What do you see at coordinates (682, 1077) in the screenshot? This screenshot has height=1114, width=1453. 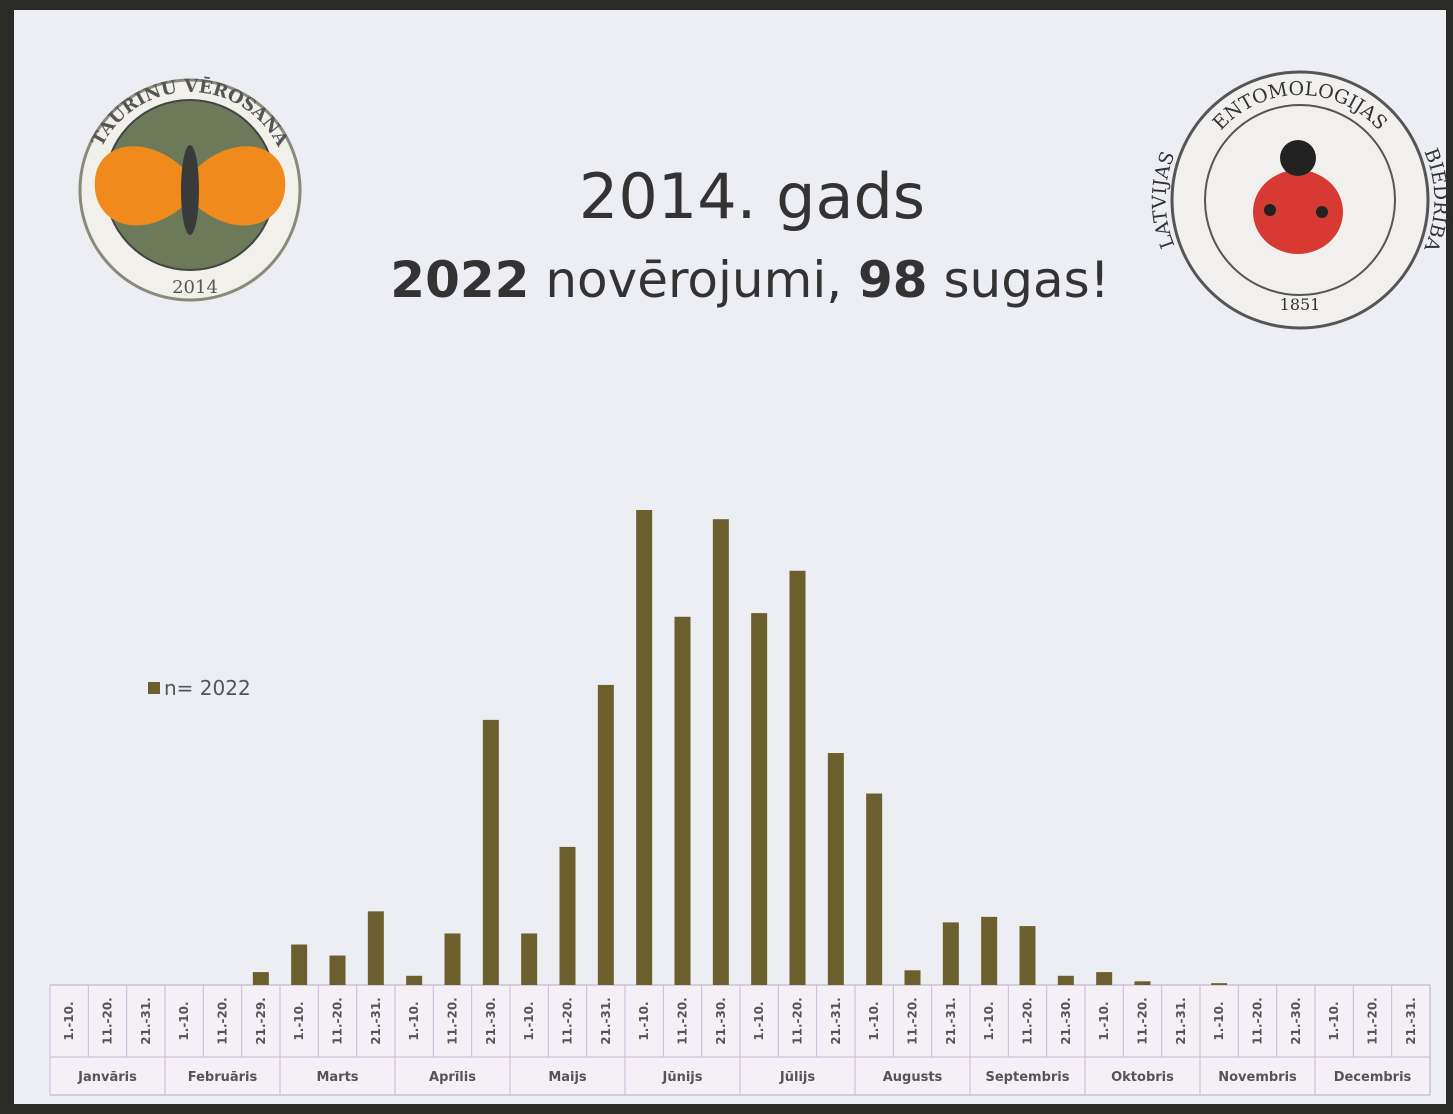 I see `month-label: Jūnijs` at bounding box center [682, 1077].